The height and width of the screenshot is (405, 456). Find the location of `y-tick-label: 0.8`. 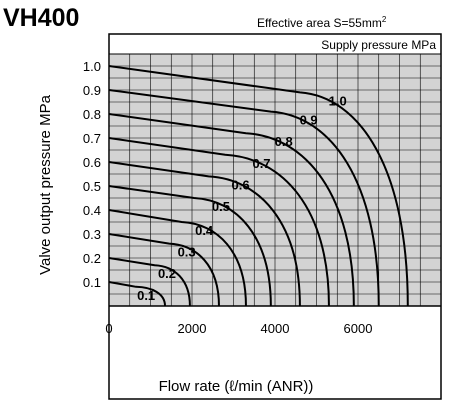

y-tick-label: 0.8 is located at coordinates (92, 114).